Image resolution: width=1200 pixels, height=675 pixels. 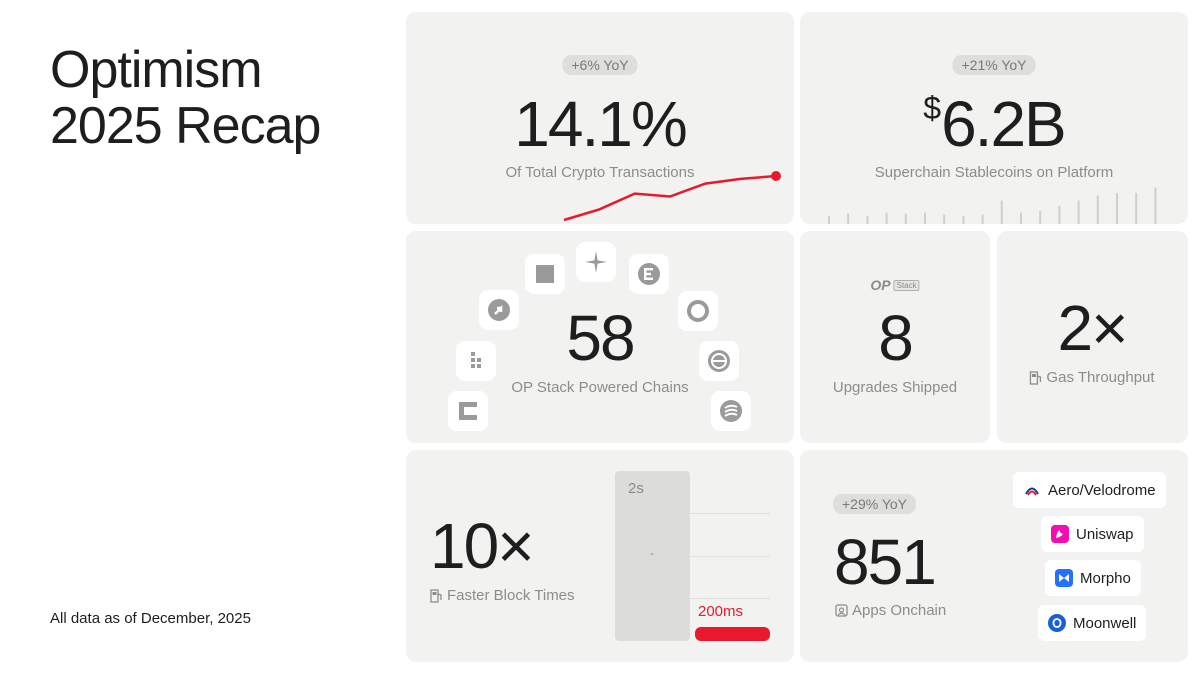 I want to click on chains-label: OP Stack Powered Chains, so click(x=600, y=387).